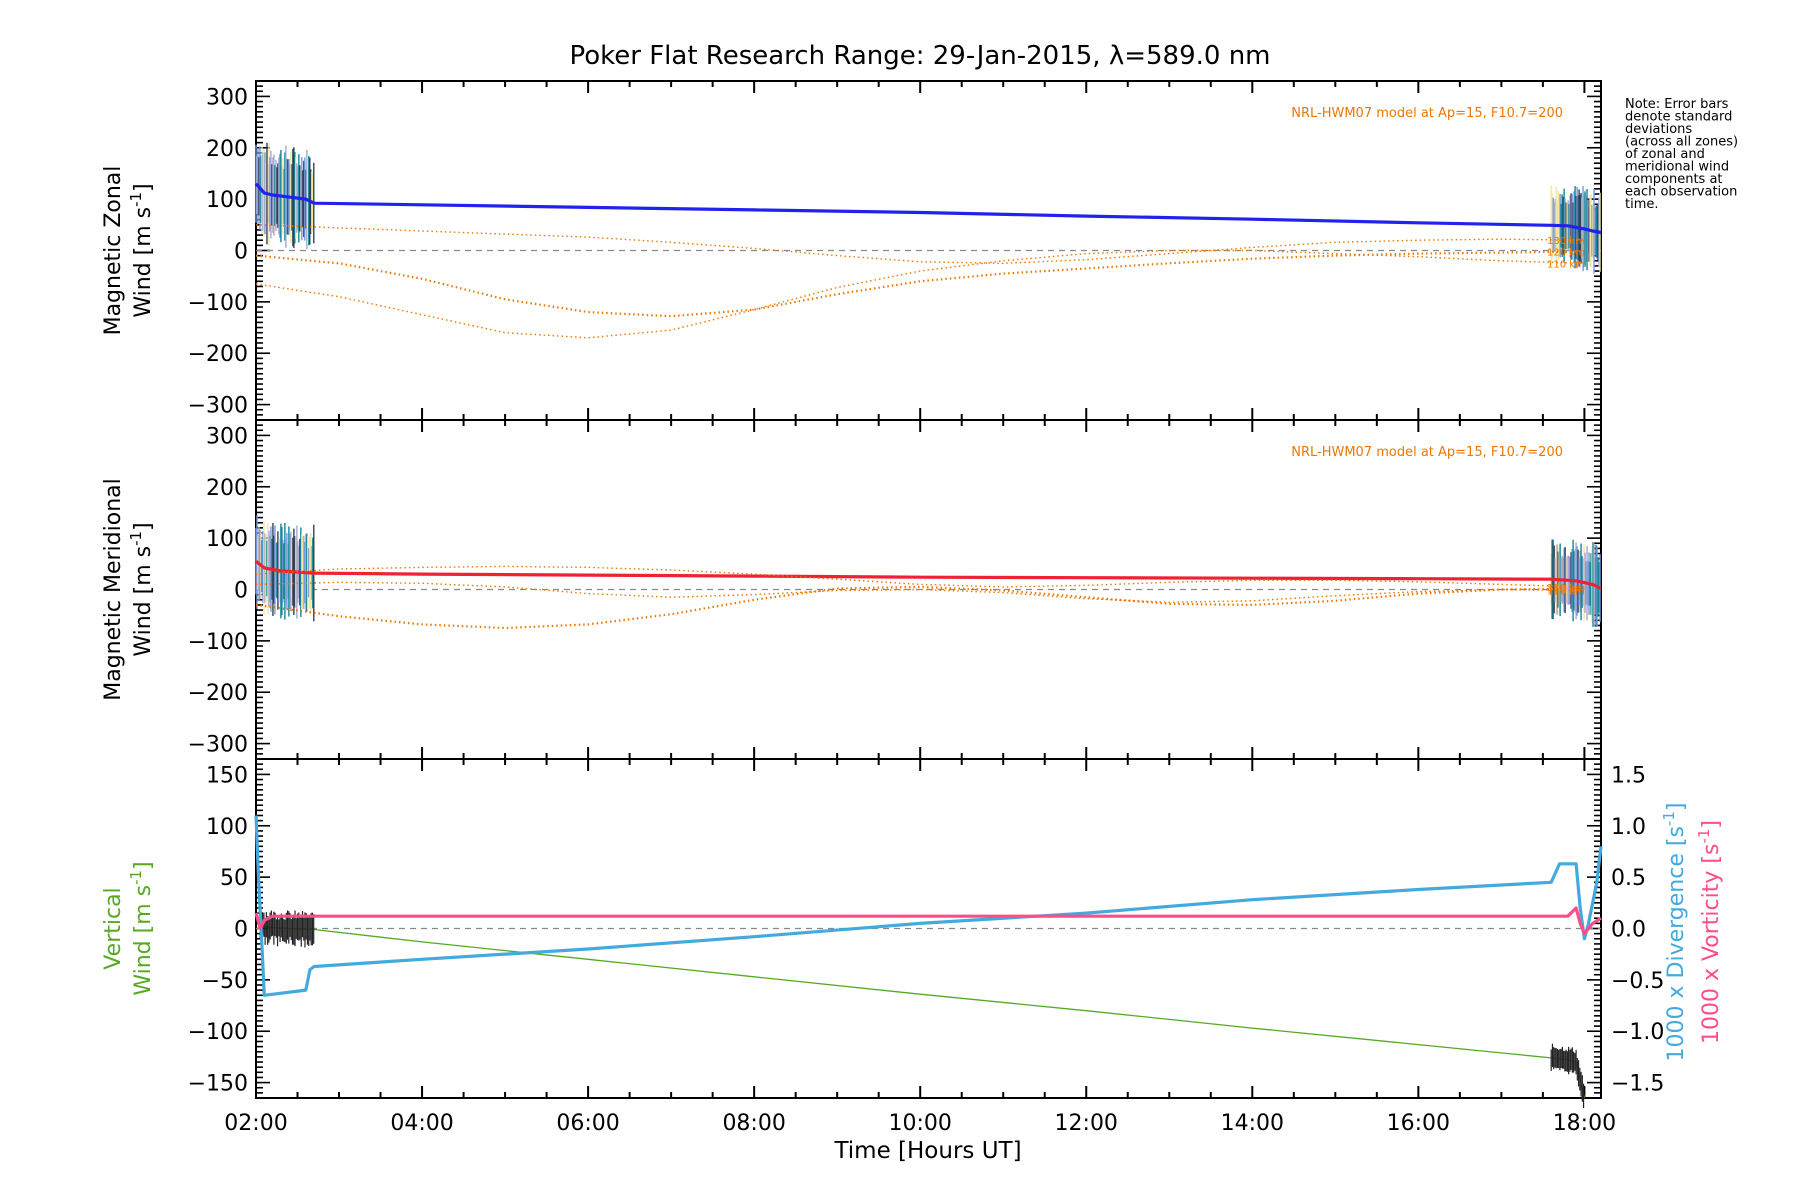  What do you see at coordinates (1584, 1123) in the screenshot?
I see `x-tick-label: 18:00` at bounding box center [1584, 1123].